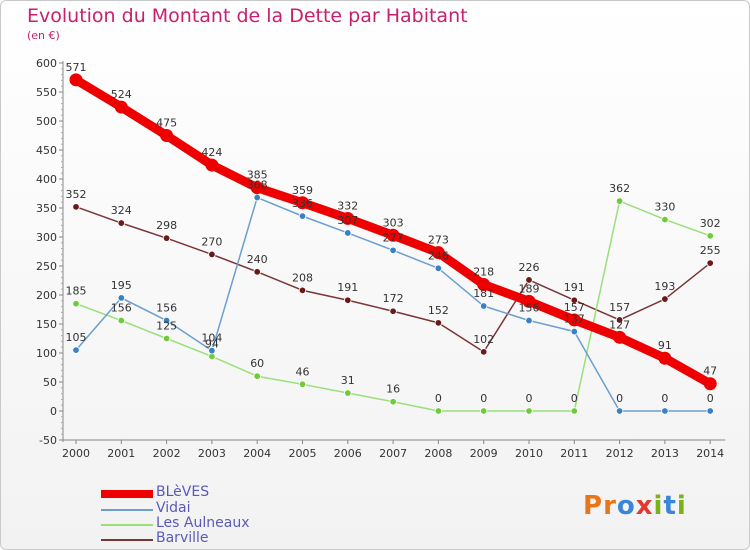 The height and width of the screenshot is (550, 750). I want to click on data-label: 302, so click(710, 223).